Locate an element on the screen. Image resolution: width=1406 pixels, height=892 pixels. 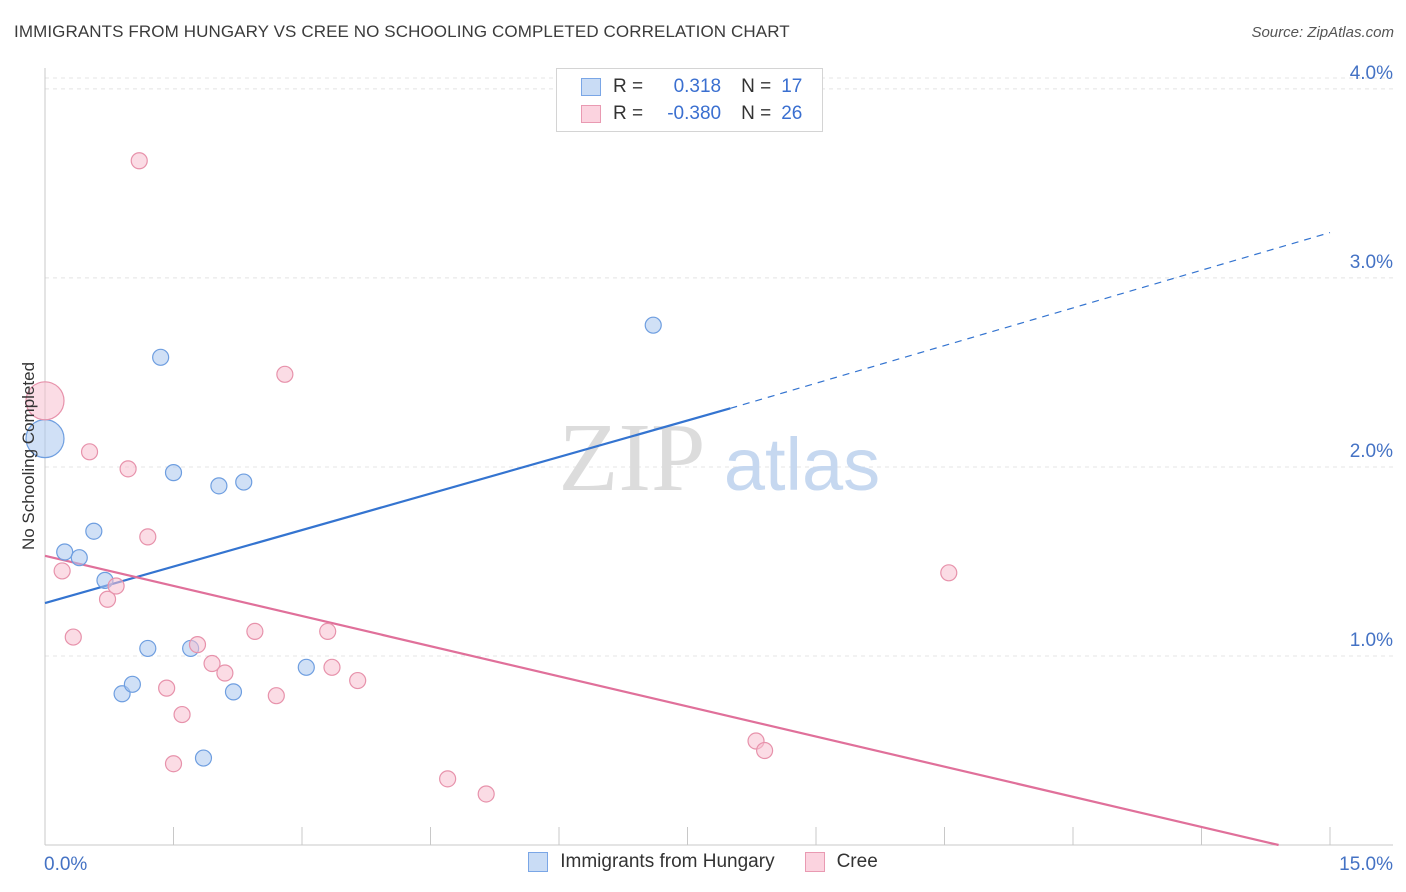
x-tick-label-max: 15.0% is located at coordinates (1366, 864).